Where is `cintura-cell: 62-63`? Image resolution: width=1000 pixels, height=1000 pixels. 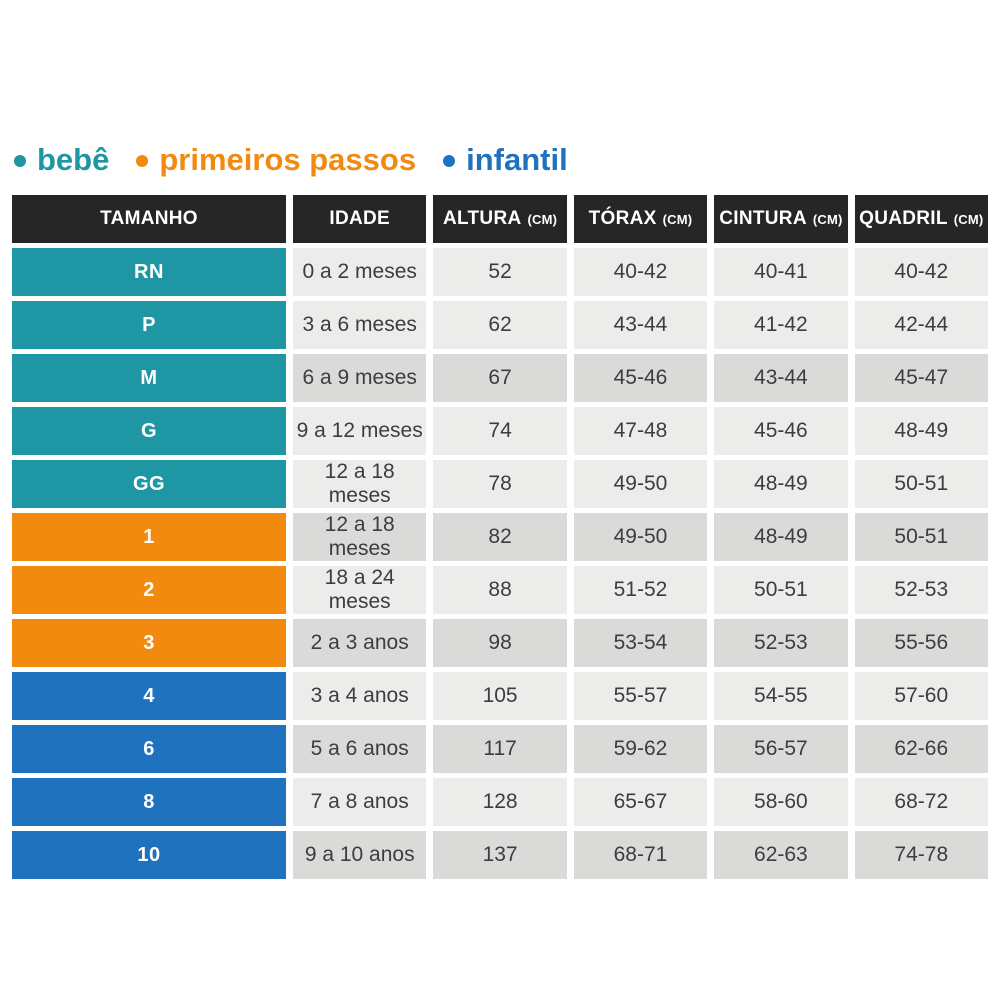
cintura-cell: 62-63 is located at coordinates (781, 855).